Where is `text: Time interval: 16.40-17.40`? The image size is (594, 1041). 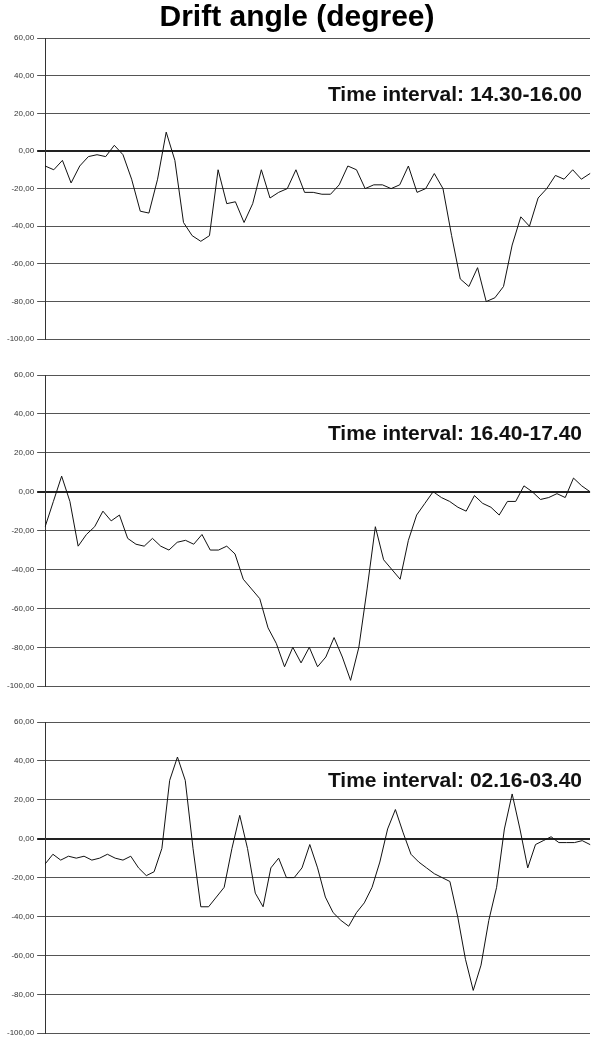
text: Time interval: 16.40-17.40 is located at coordinates (454, 432).